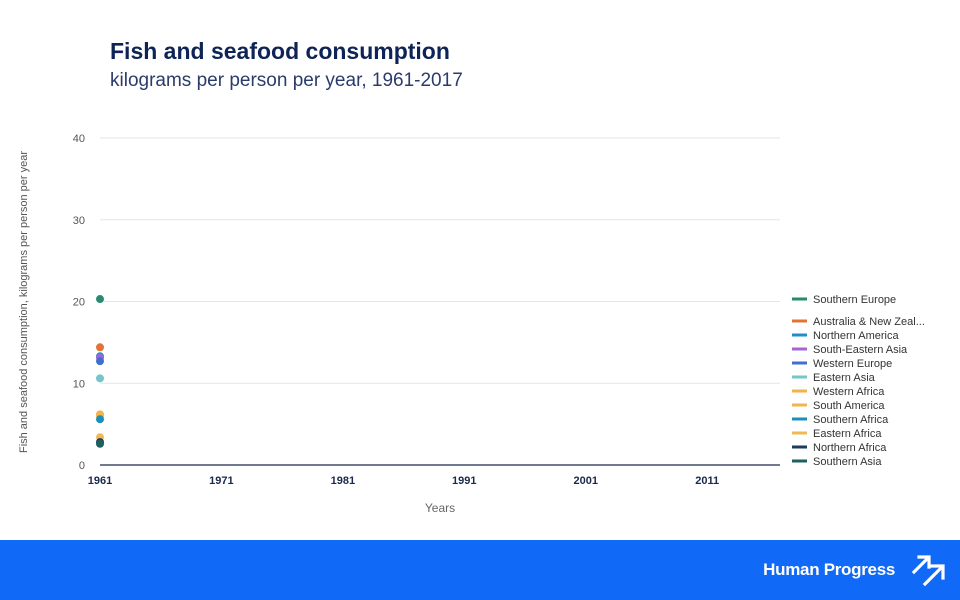 This screenshot has width=960, height=600. What do you see at coordinates (844, 378) in the screenshot?
I see `legend-label: Eastern Asia` at bounding box center [844, 378].